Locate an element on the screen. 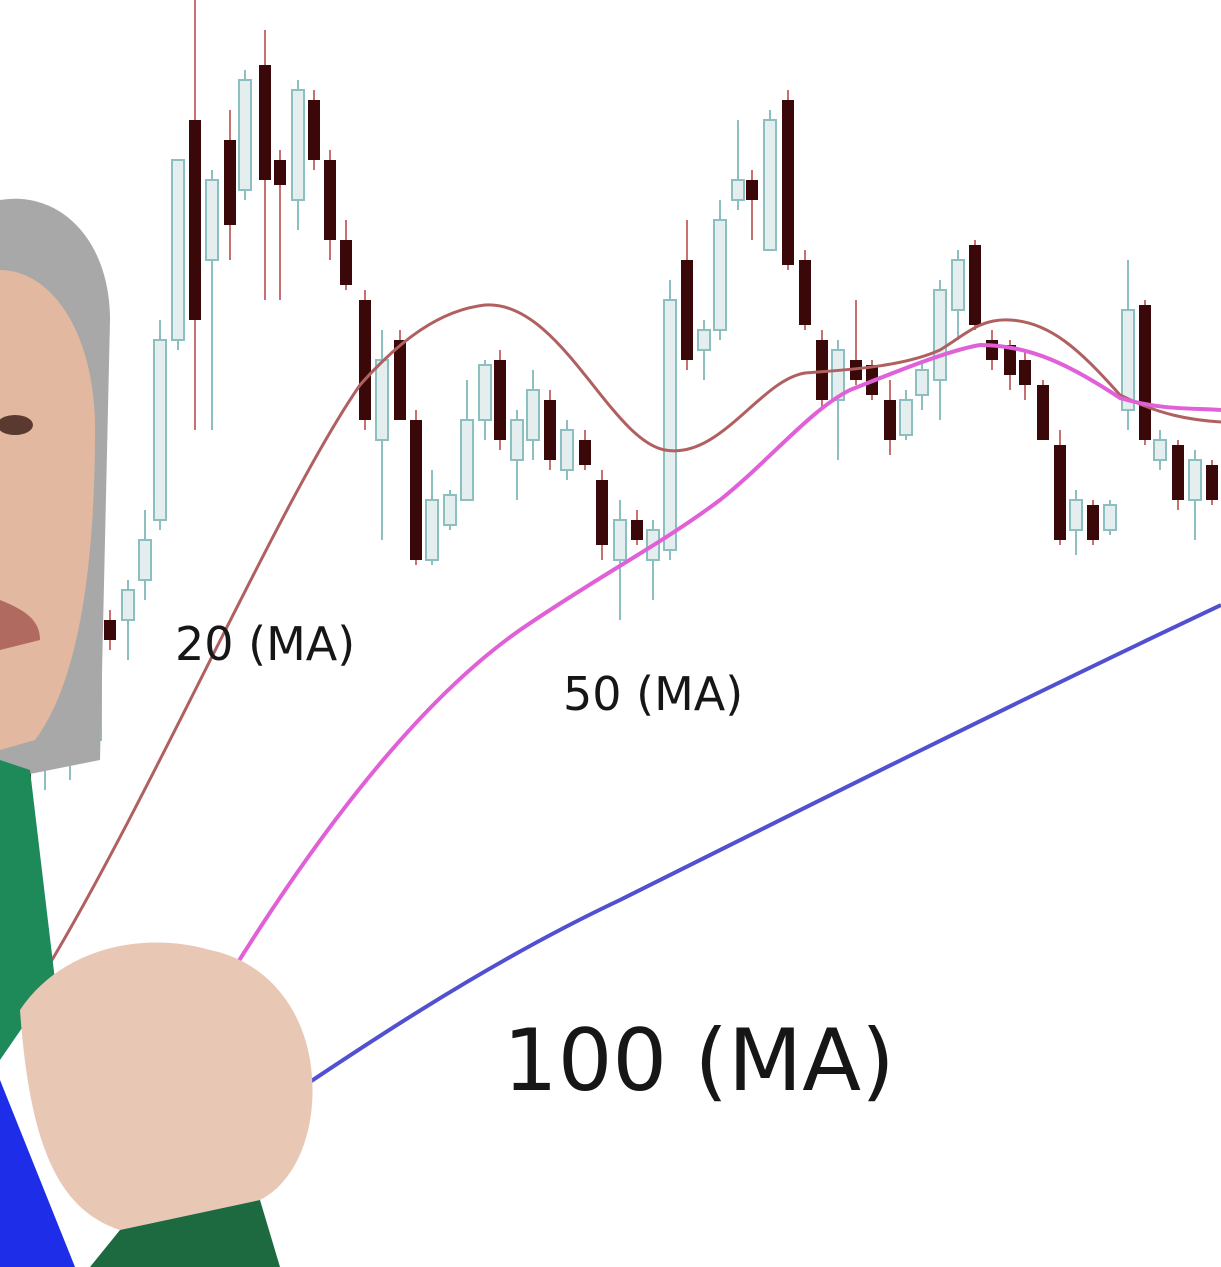 The width and height of the screenshot is (1221, 1267). ma-50-label: 50 (MA) is located at coordinates (653, 694).